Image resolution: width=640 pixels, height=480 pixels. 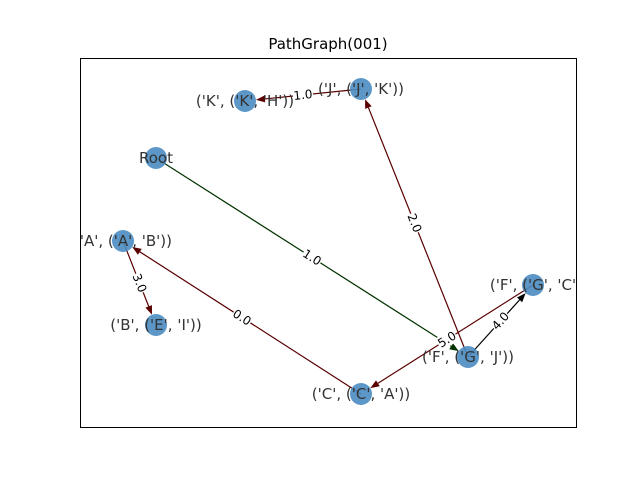 I want to click on node-label: ('F', ('G', 'J')), so click(x=468, y=357).